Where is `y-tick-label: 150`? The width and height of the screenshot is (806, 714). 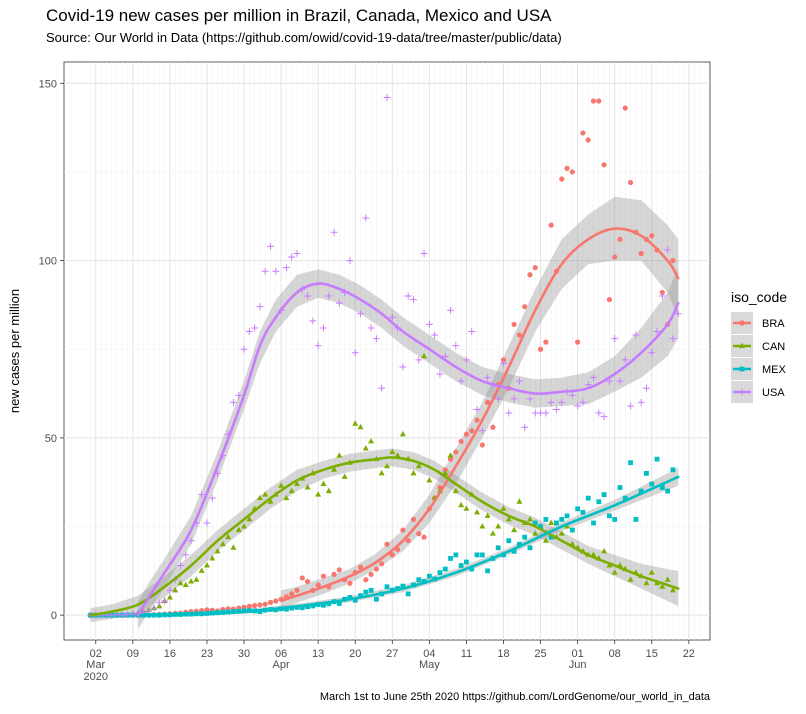
y-tick-label: 150 is located at coordinates (48, 84).